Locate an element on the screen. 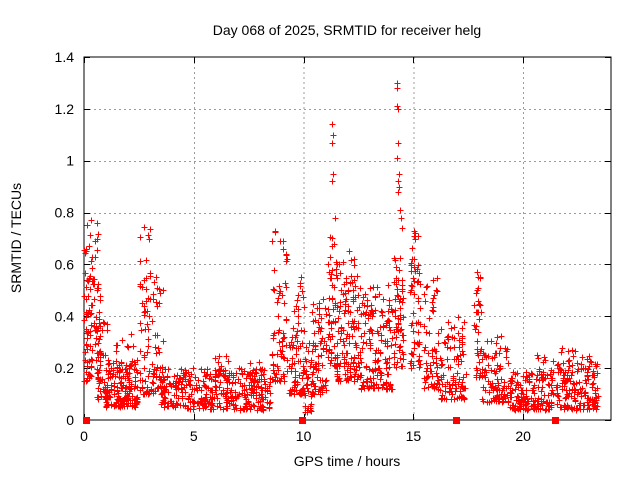 This screenshot has width=640, height=480. x-tick-label: 5 is located at coordinates (194, 436).